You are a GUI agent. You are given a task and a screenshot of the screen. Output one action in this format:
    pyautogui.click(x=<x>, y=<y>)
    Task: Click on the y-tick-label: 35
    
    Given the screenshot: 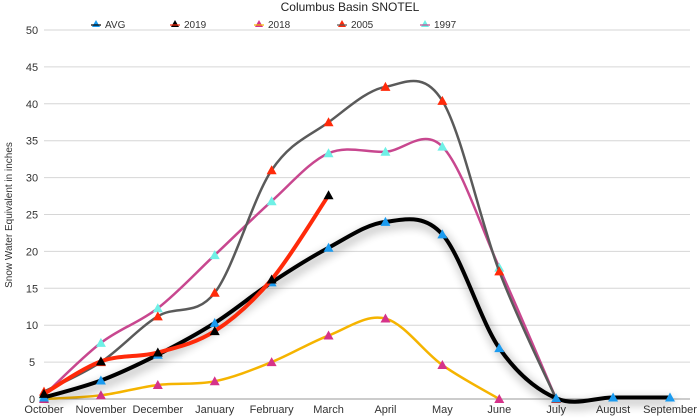 What is the action you would take?
    pyautogui.click(x=32, y=142)
    